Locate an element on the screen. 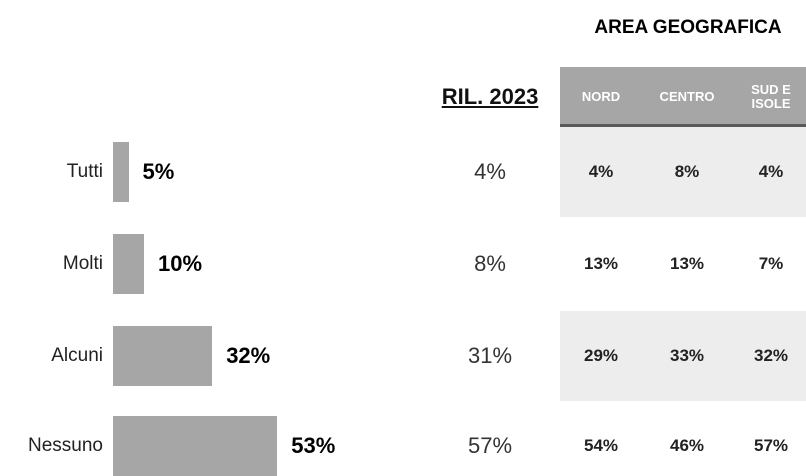  table-cell: 54% is located at coordinates (601, 445).